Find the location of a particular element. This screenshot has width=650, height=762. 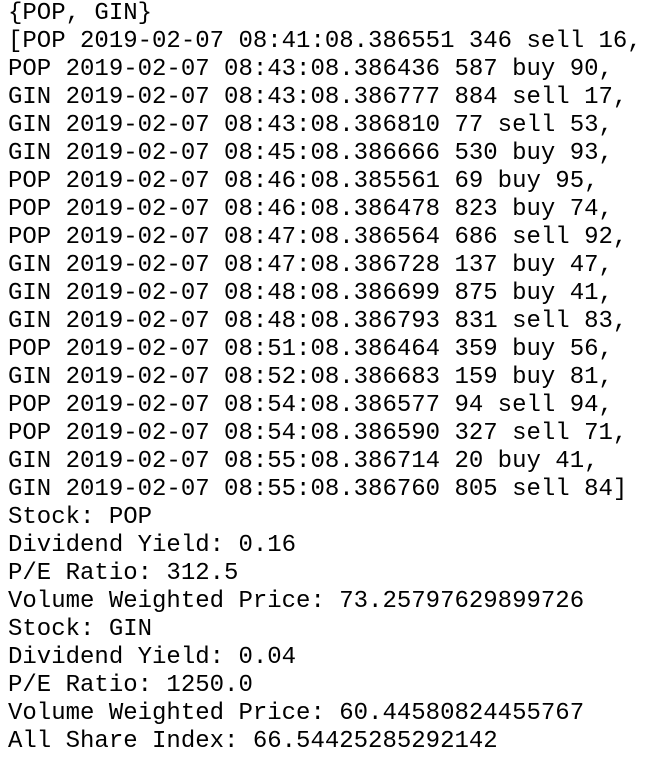

output-line: Dividend Yield: 0.16 is located at coordinates (152, 545).